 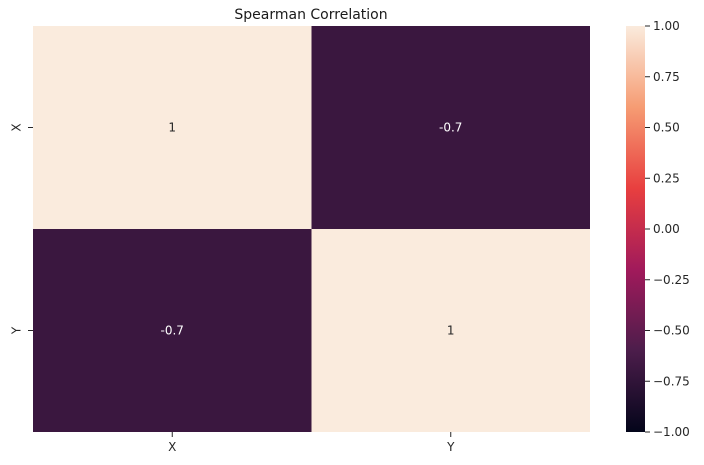 What do you see at coordinates (450, 447) in the screenshot?
I see `x-tick-label: Y` at bounding box center [450, 447].